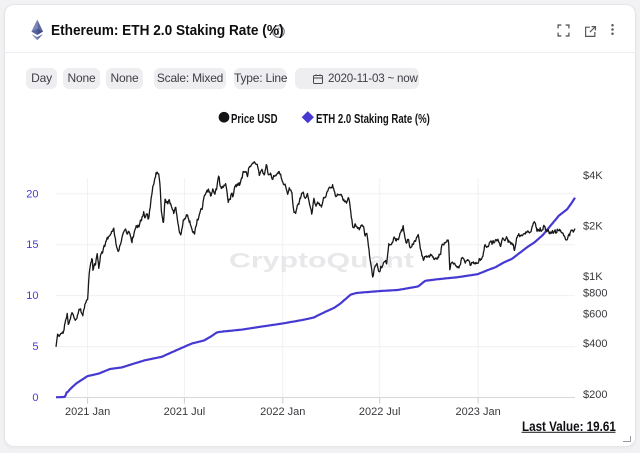 This screenshot has height=453, width=640. What do you see at coordinates (380, 412) in the screenshot?
I see `svg-text: 2022 Jul` at bounding box center [380, 412].